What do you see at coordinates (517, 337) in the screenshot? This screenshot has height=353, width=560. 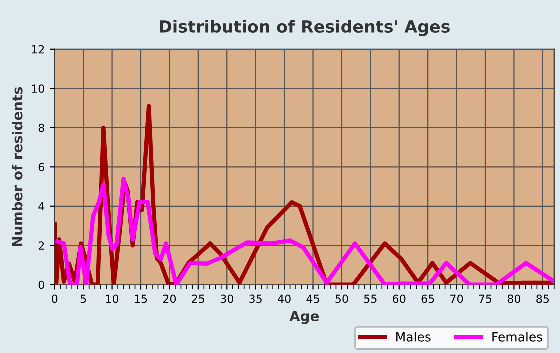 I see `legend-label: Females` at bounding box center [517, 337].